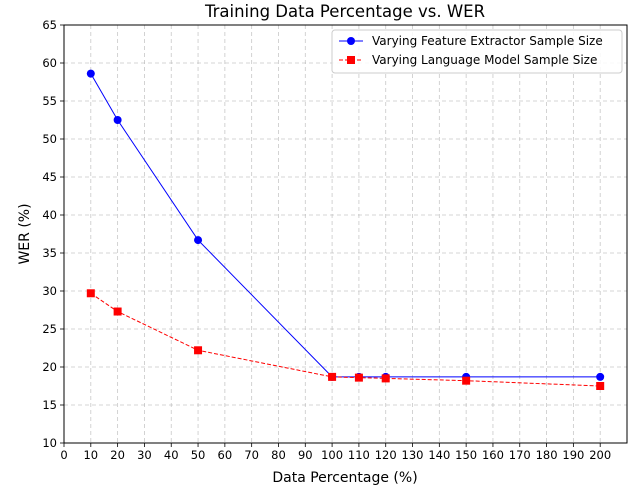  Describe the element at coordinates (90, 455) in the screenshot. I see `x-tick-label: 10` at that location.